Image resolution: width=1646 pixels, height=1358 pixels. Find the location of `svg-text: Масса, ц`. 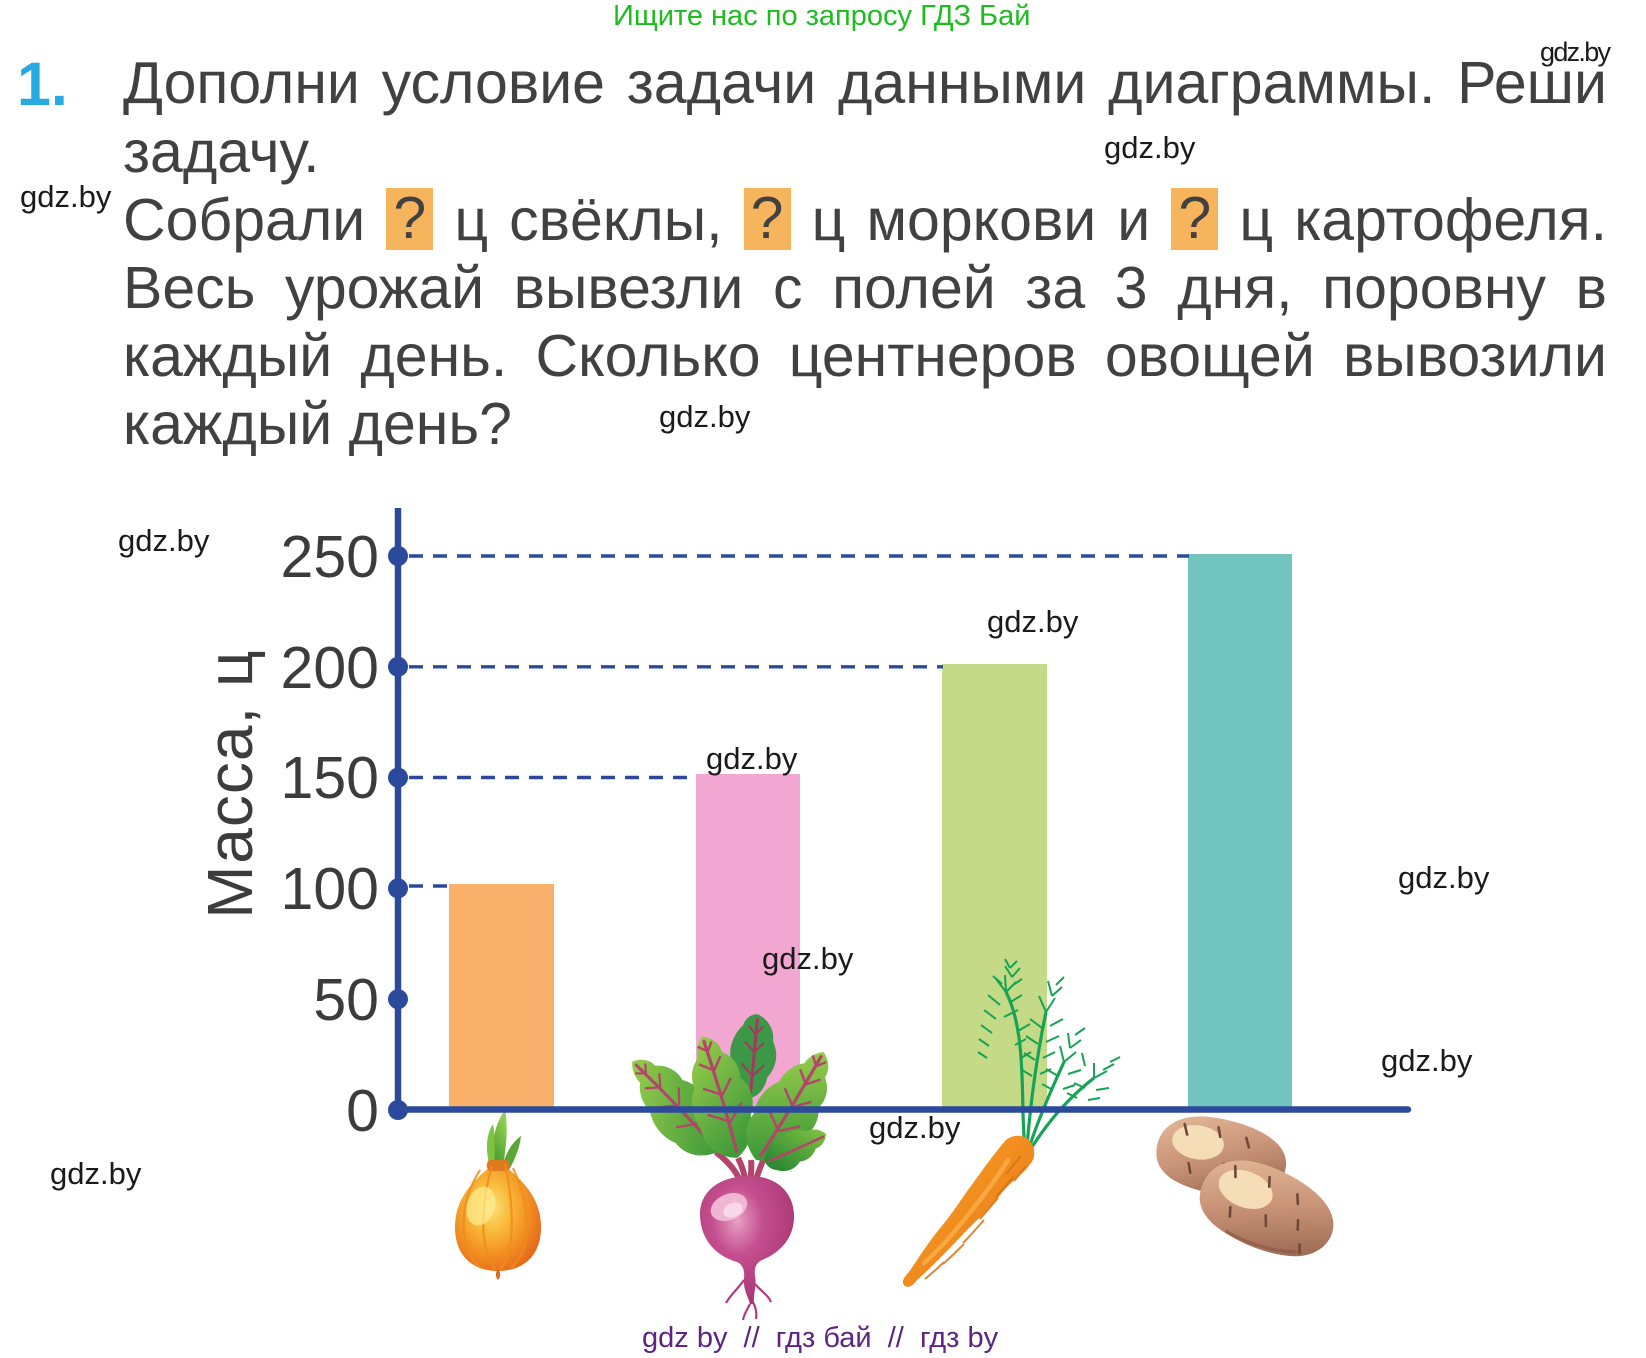

svg-text: Масса, ц is located at coordinates (230, 783).